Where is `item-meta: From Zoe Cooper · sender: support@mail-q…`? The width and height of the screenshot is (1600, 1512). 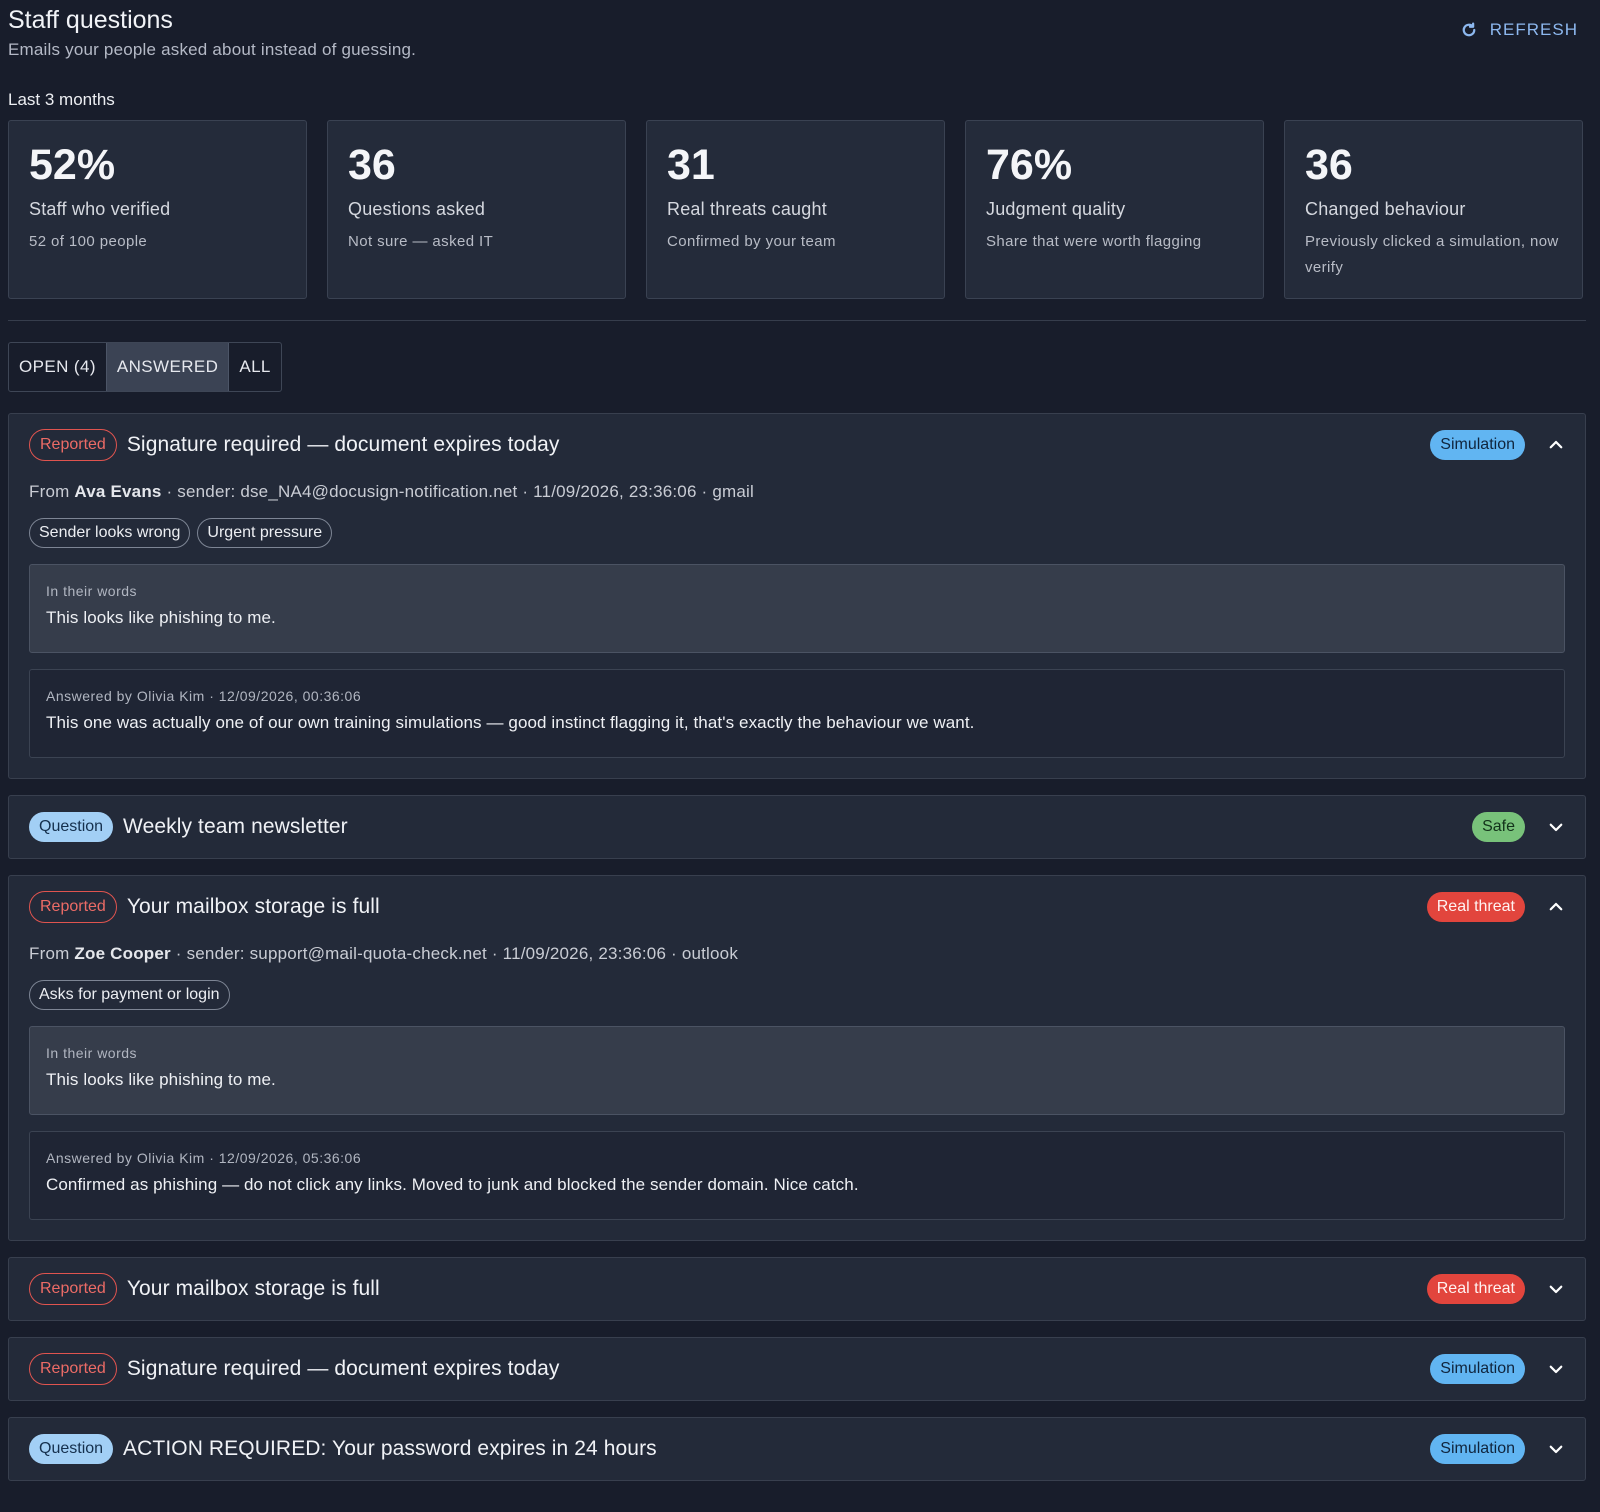 item-meta: From Zoe Cooper · sender: support@mail-q… is located at coordinates (797, 954).